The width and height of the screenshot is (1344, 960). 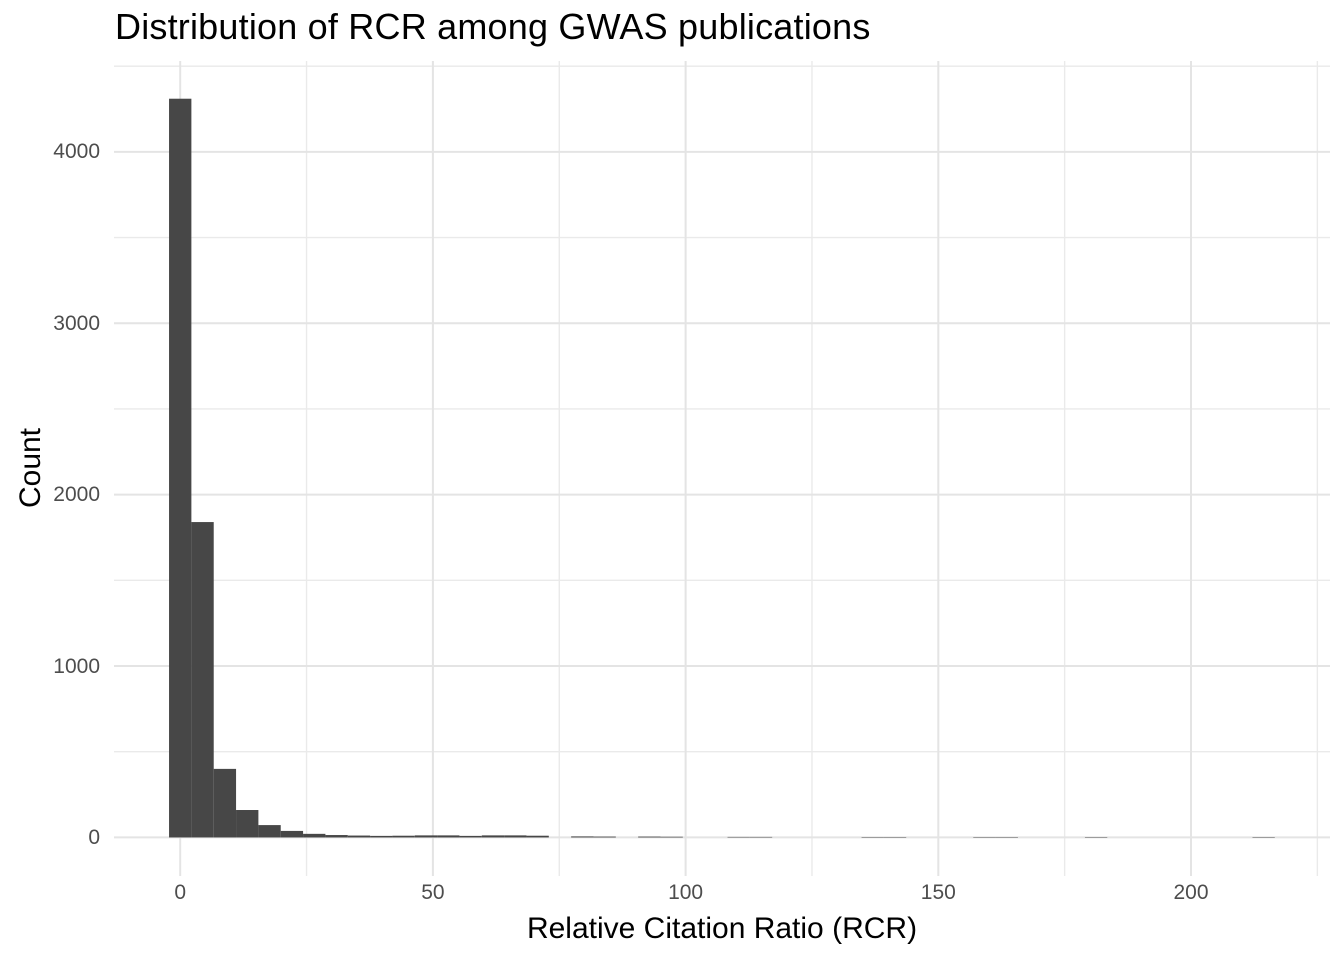 What do you see at coordinates (938, 892) in the screenshot?
I see `x-tick-label: 150` at bounding box center [938, 892].